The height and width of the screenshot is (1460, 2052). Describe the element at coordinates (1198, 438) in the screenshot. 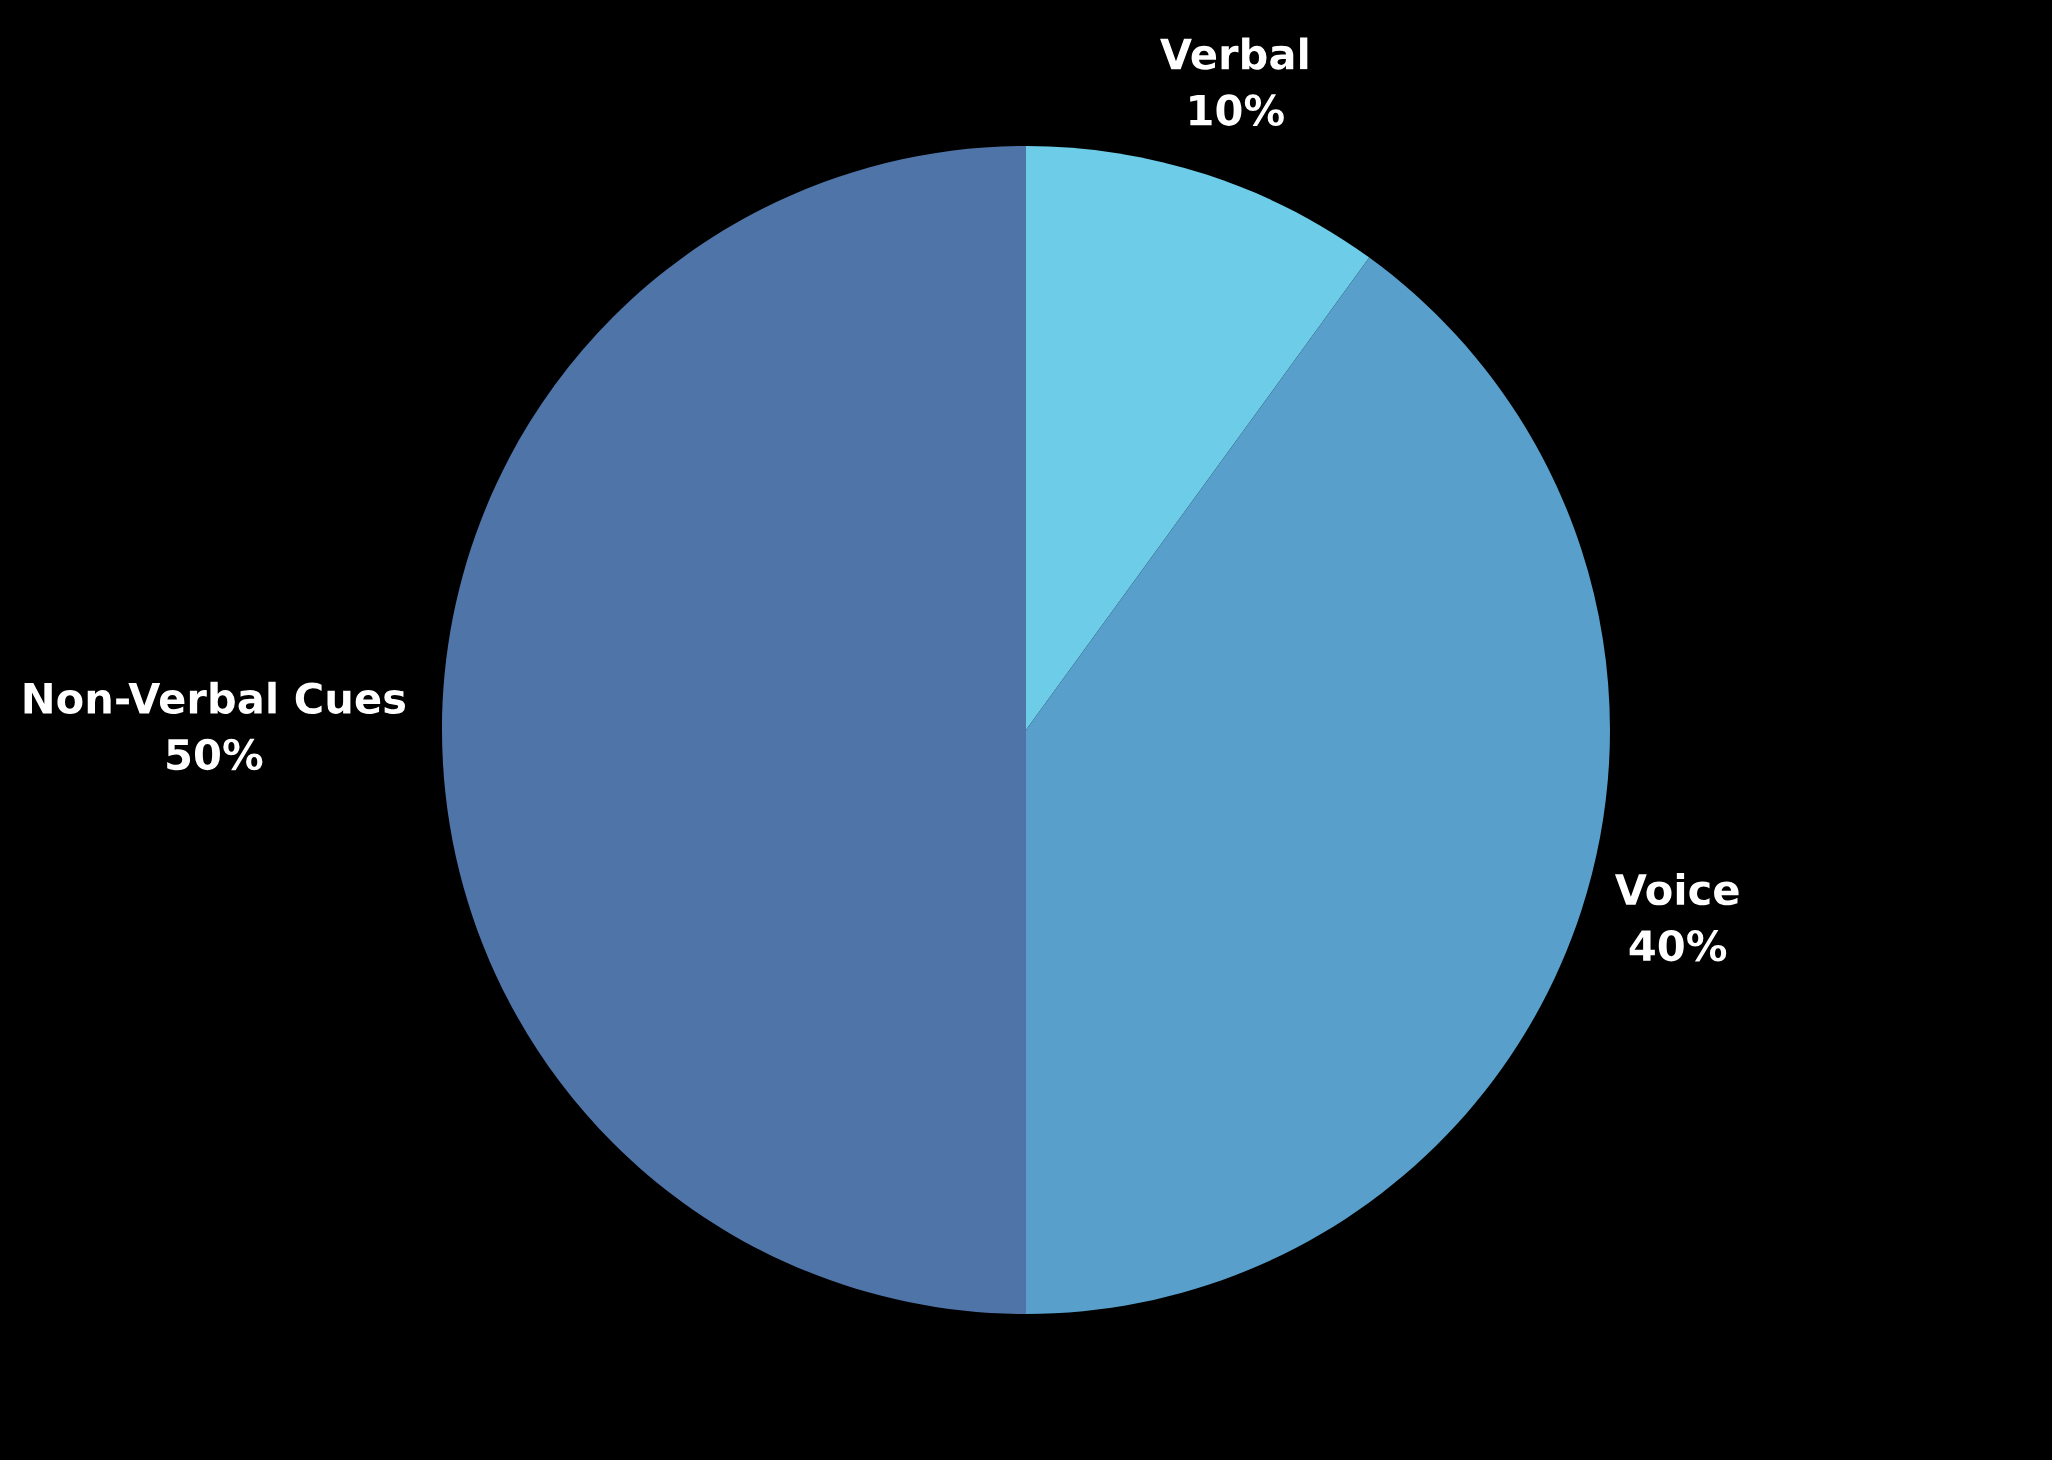

I see `pie-slice` at that location.